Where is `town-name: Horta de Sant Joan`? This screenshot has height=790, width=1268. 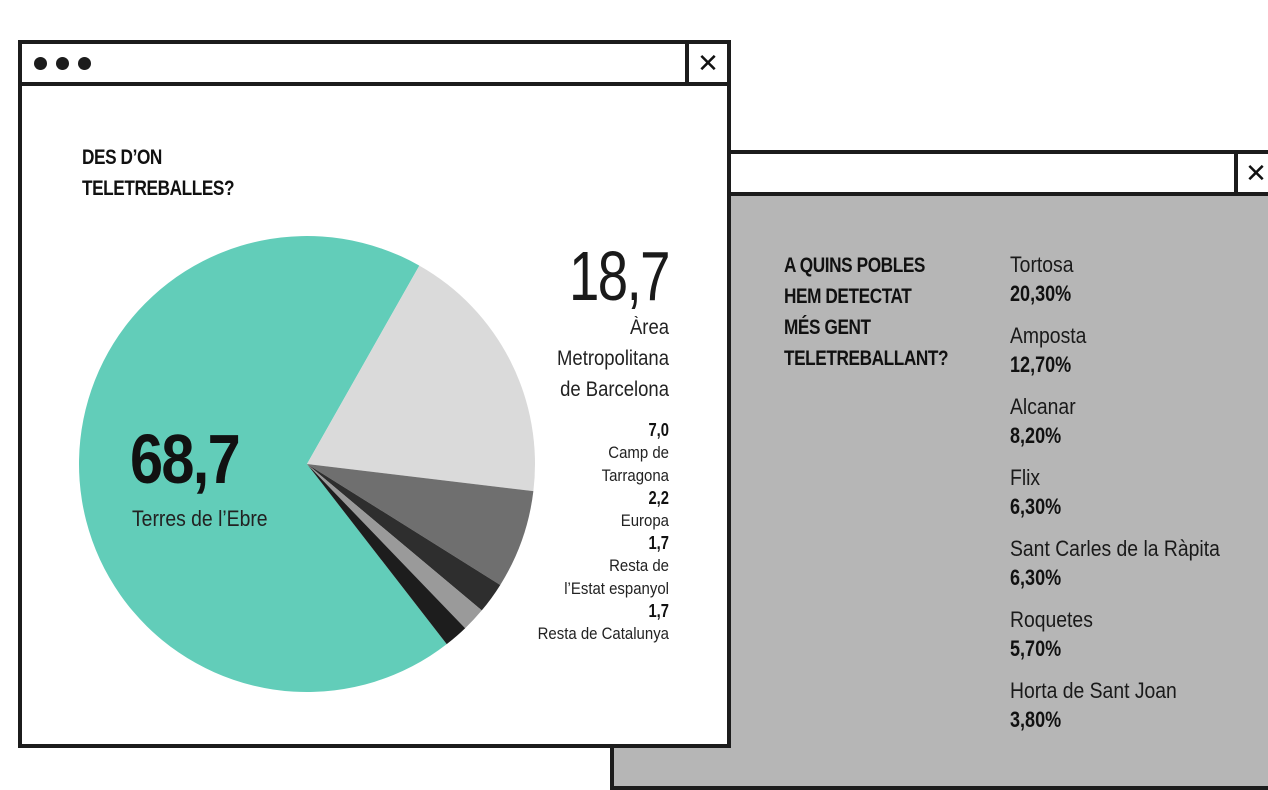 town-name: Horta de Sant Joan is located at coordinates (1093, 690).